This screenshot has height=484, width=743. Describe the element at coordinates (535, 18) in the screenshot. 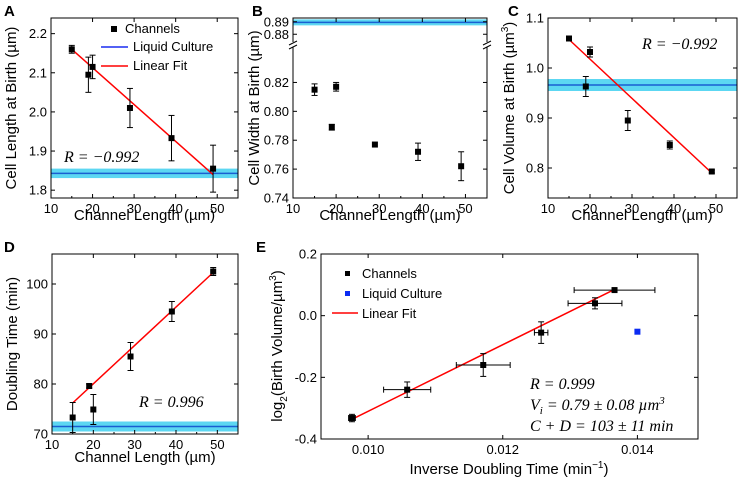

I see `y-tick-label: 1.1` at that location.